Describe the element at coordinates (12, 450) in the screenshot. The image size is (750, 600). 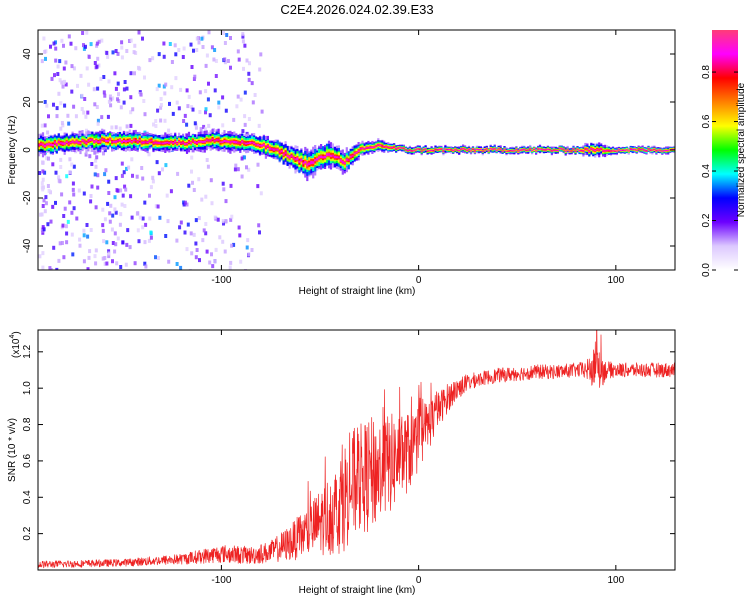
I see `snr-ylabel: SNR (10 * v/v)` at that location.